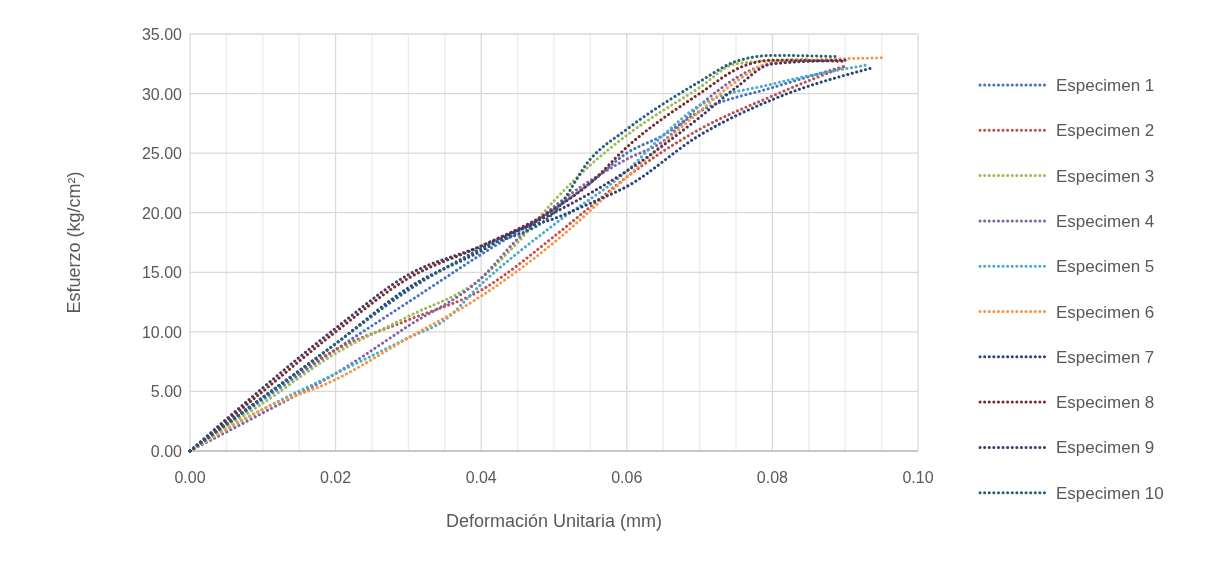 Image resolution: width=1215 pixels, height=567 pixels. Describe the element at coordinates (162, 94) in the screenshot. I see `y-tick-label: 30.00` at that location.